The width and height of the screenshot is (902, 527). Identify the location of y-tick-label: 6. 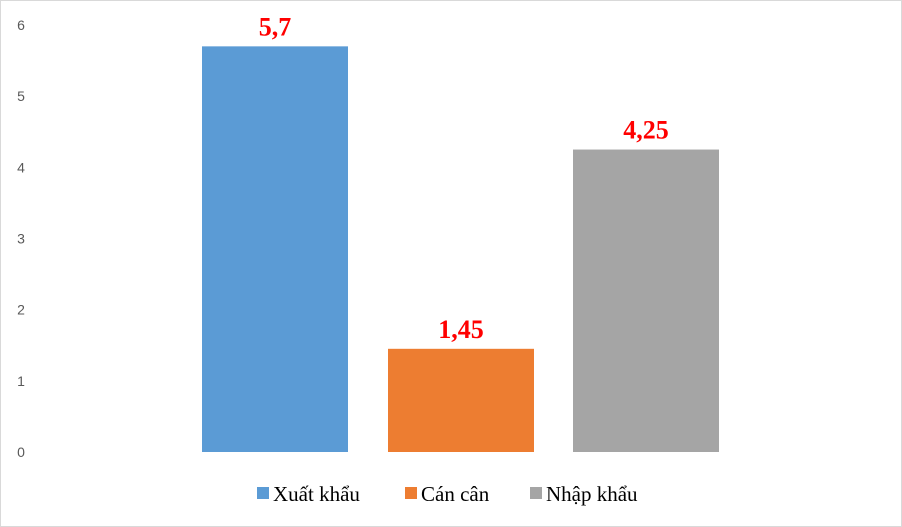
(21, 25).